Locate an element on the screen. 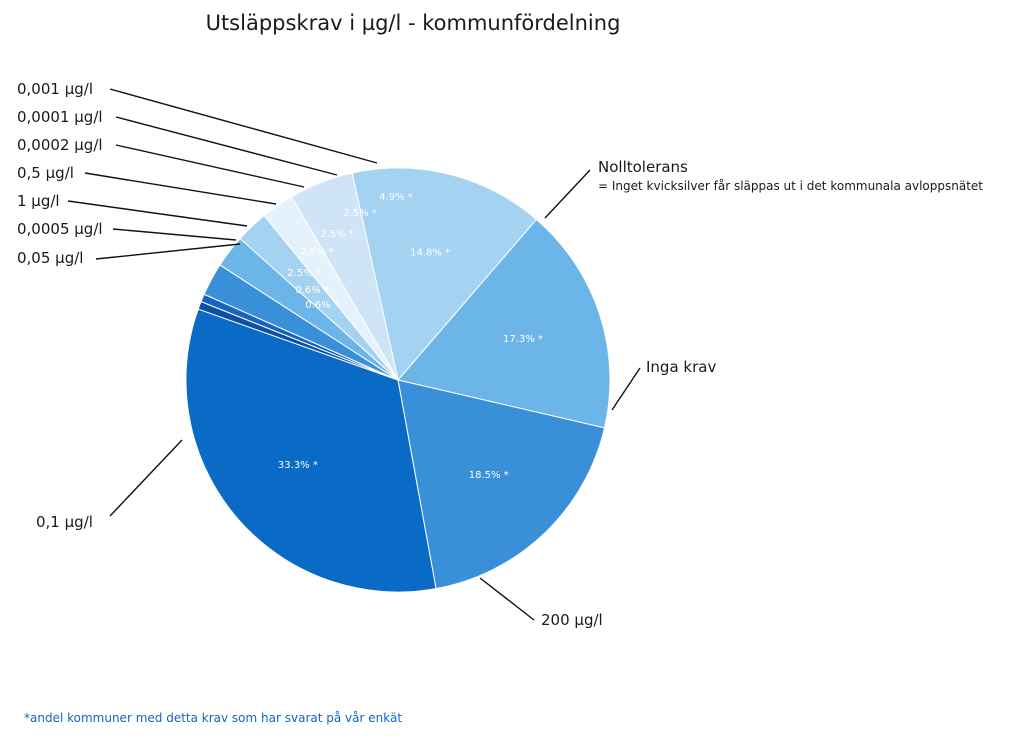  slice-category-label: 0,5 µg/l is located at coordinates (45, 173).